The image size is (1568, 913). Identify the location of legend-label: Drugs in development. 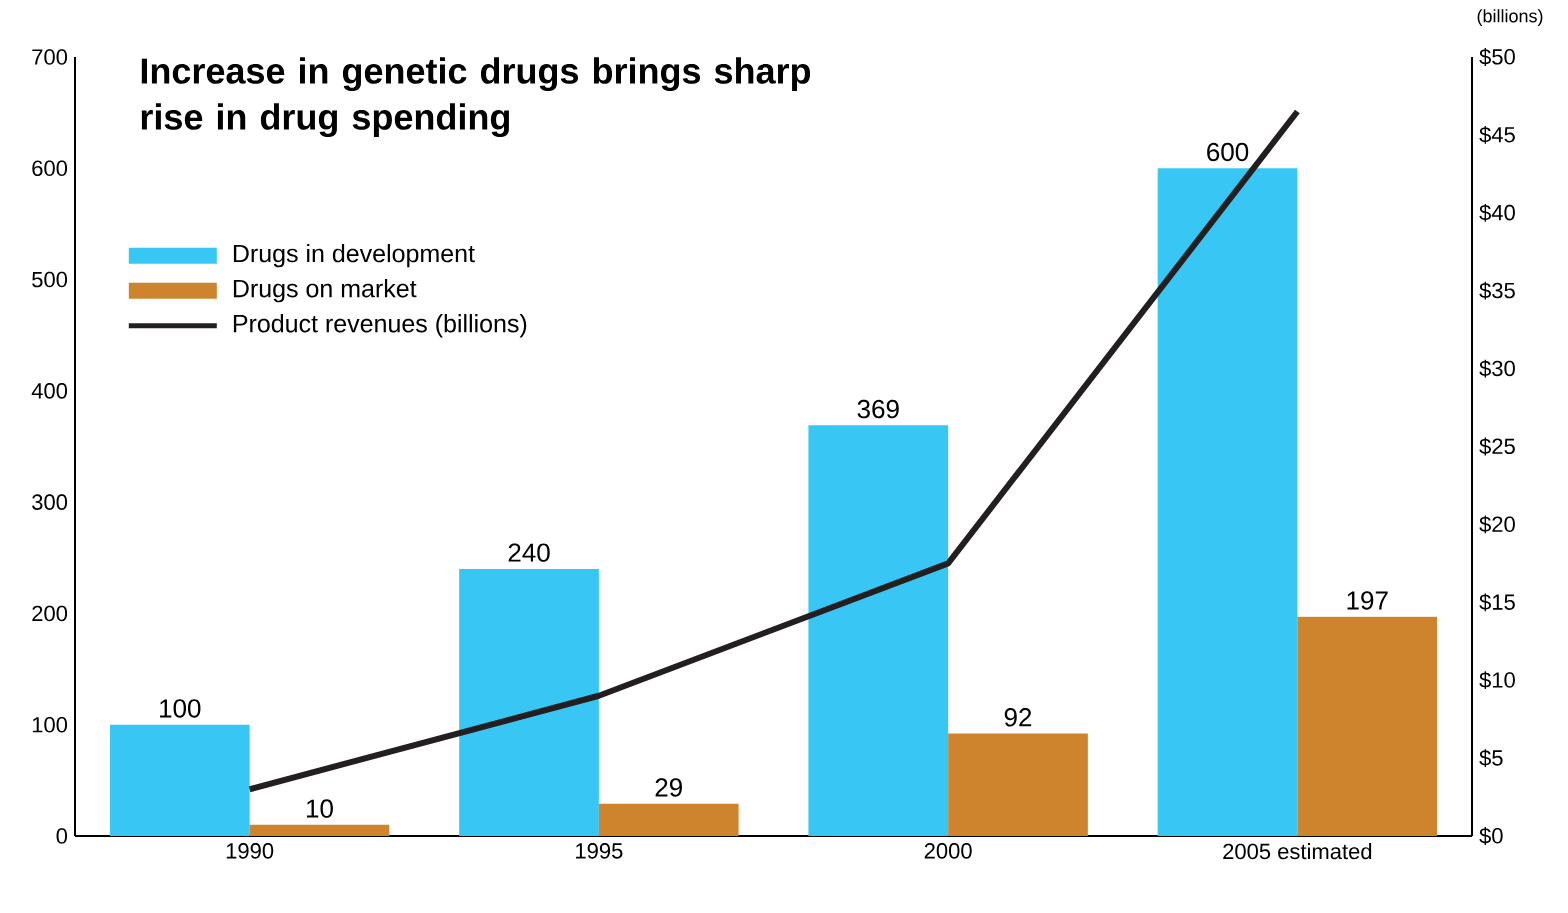
(354, 255).